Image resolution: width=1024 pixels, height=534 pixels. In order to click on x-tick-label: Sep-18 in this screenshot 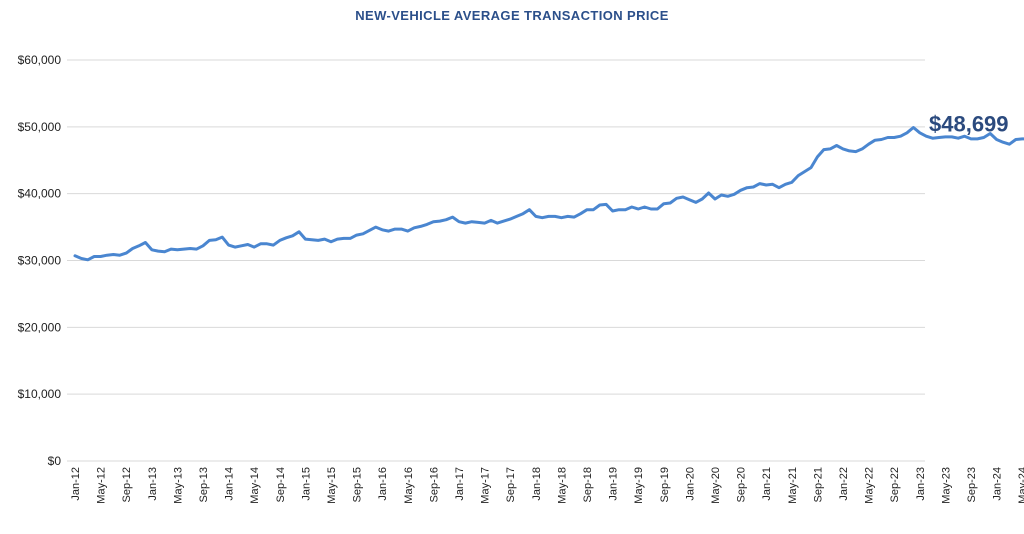, I will do `click(588, 484)`.